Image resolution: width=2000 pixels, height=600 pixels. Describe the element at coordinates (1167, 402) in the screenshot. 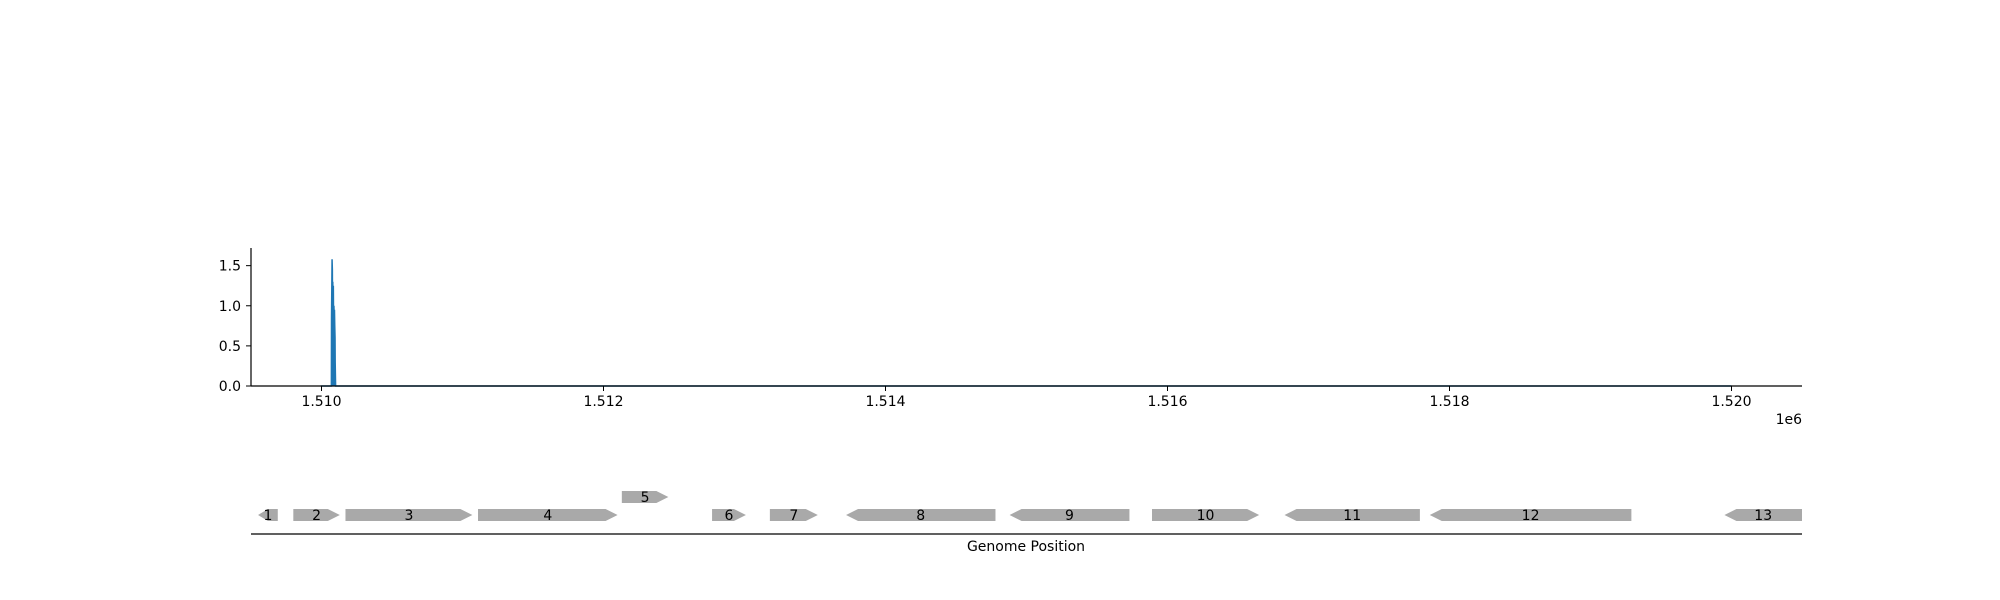

I see `x-tick-label: 1.516` at that location.